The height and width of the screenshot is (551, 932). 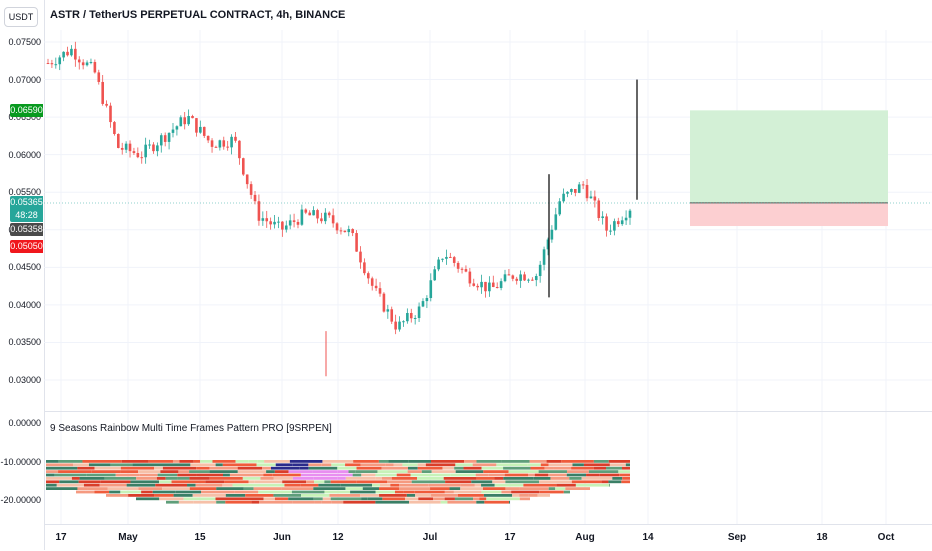 I want to click on time-tick-label: 15, so click(x=200, y=537).